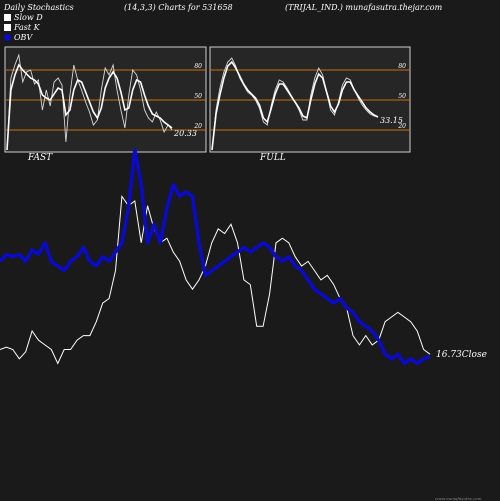 The image size is (500, 501). What do you see at coordinates (178, 7) in the screenshot?
I see `header-center: (14,3,3) Charts for 531658` at bounding box center [178, 7].